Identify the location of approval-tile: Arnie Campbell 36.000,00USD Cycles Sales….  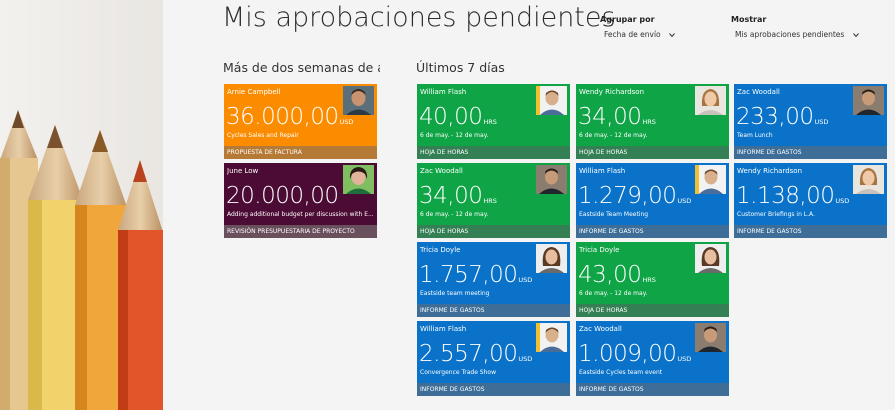
(300, 121).